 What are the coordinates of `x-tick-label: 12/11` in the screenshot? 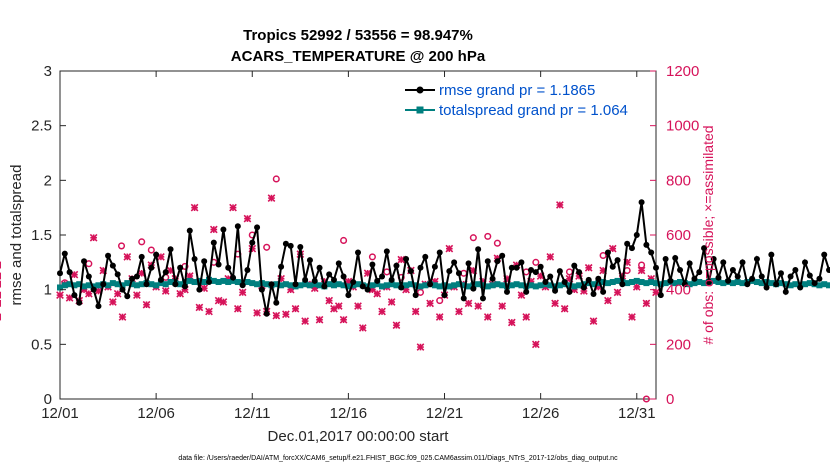 It's located at (252, 413).